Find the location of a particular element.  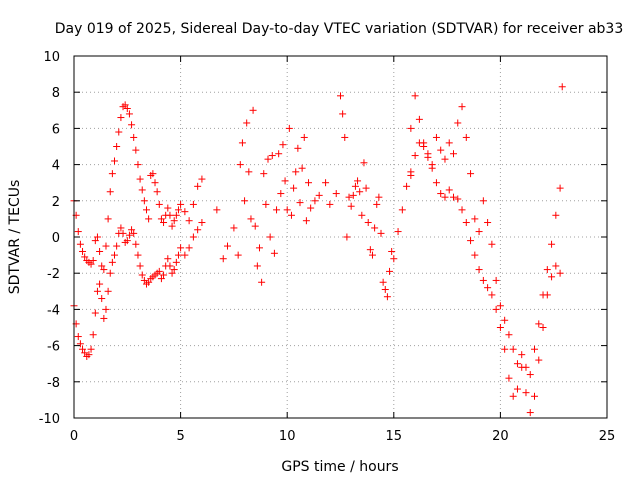

x-tick-label: 25 is located at coordinates (607, 436).